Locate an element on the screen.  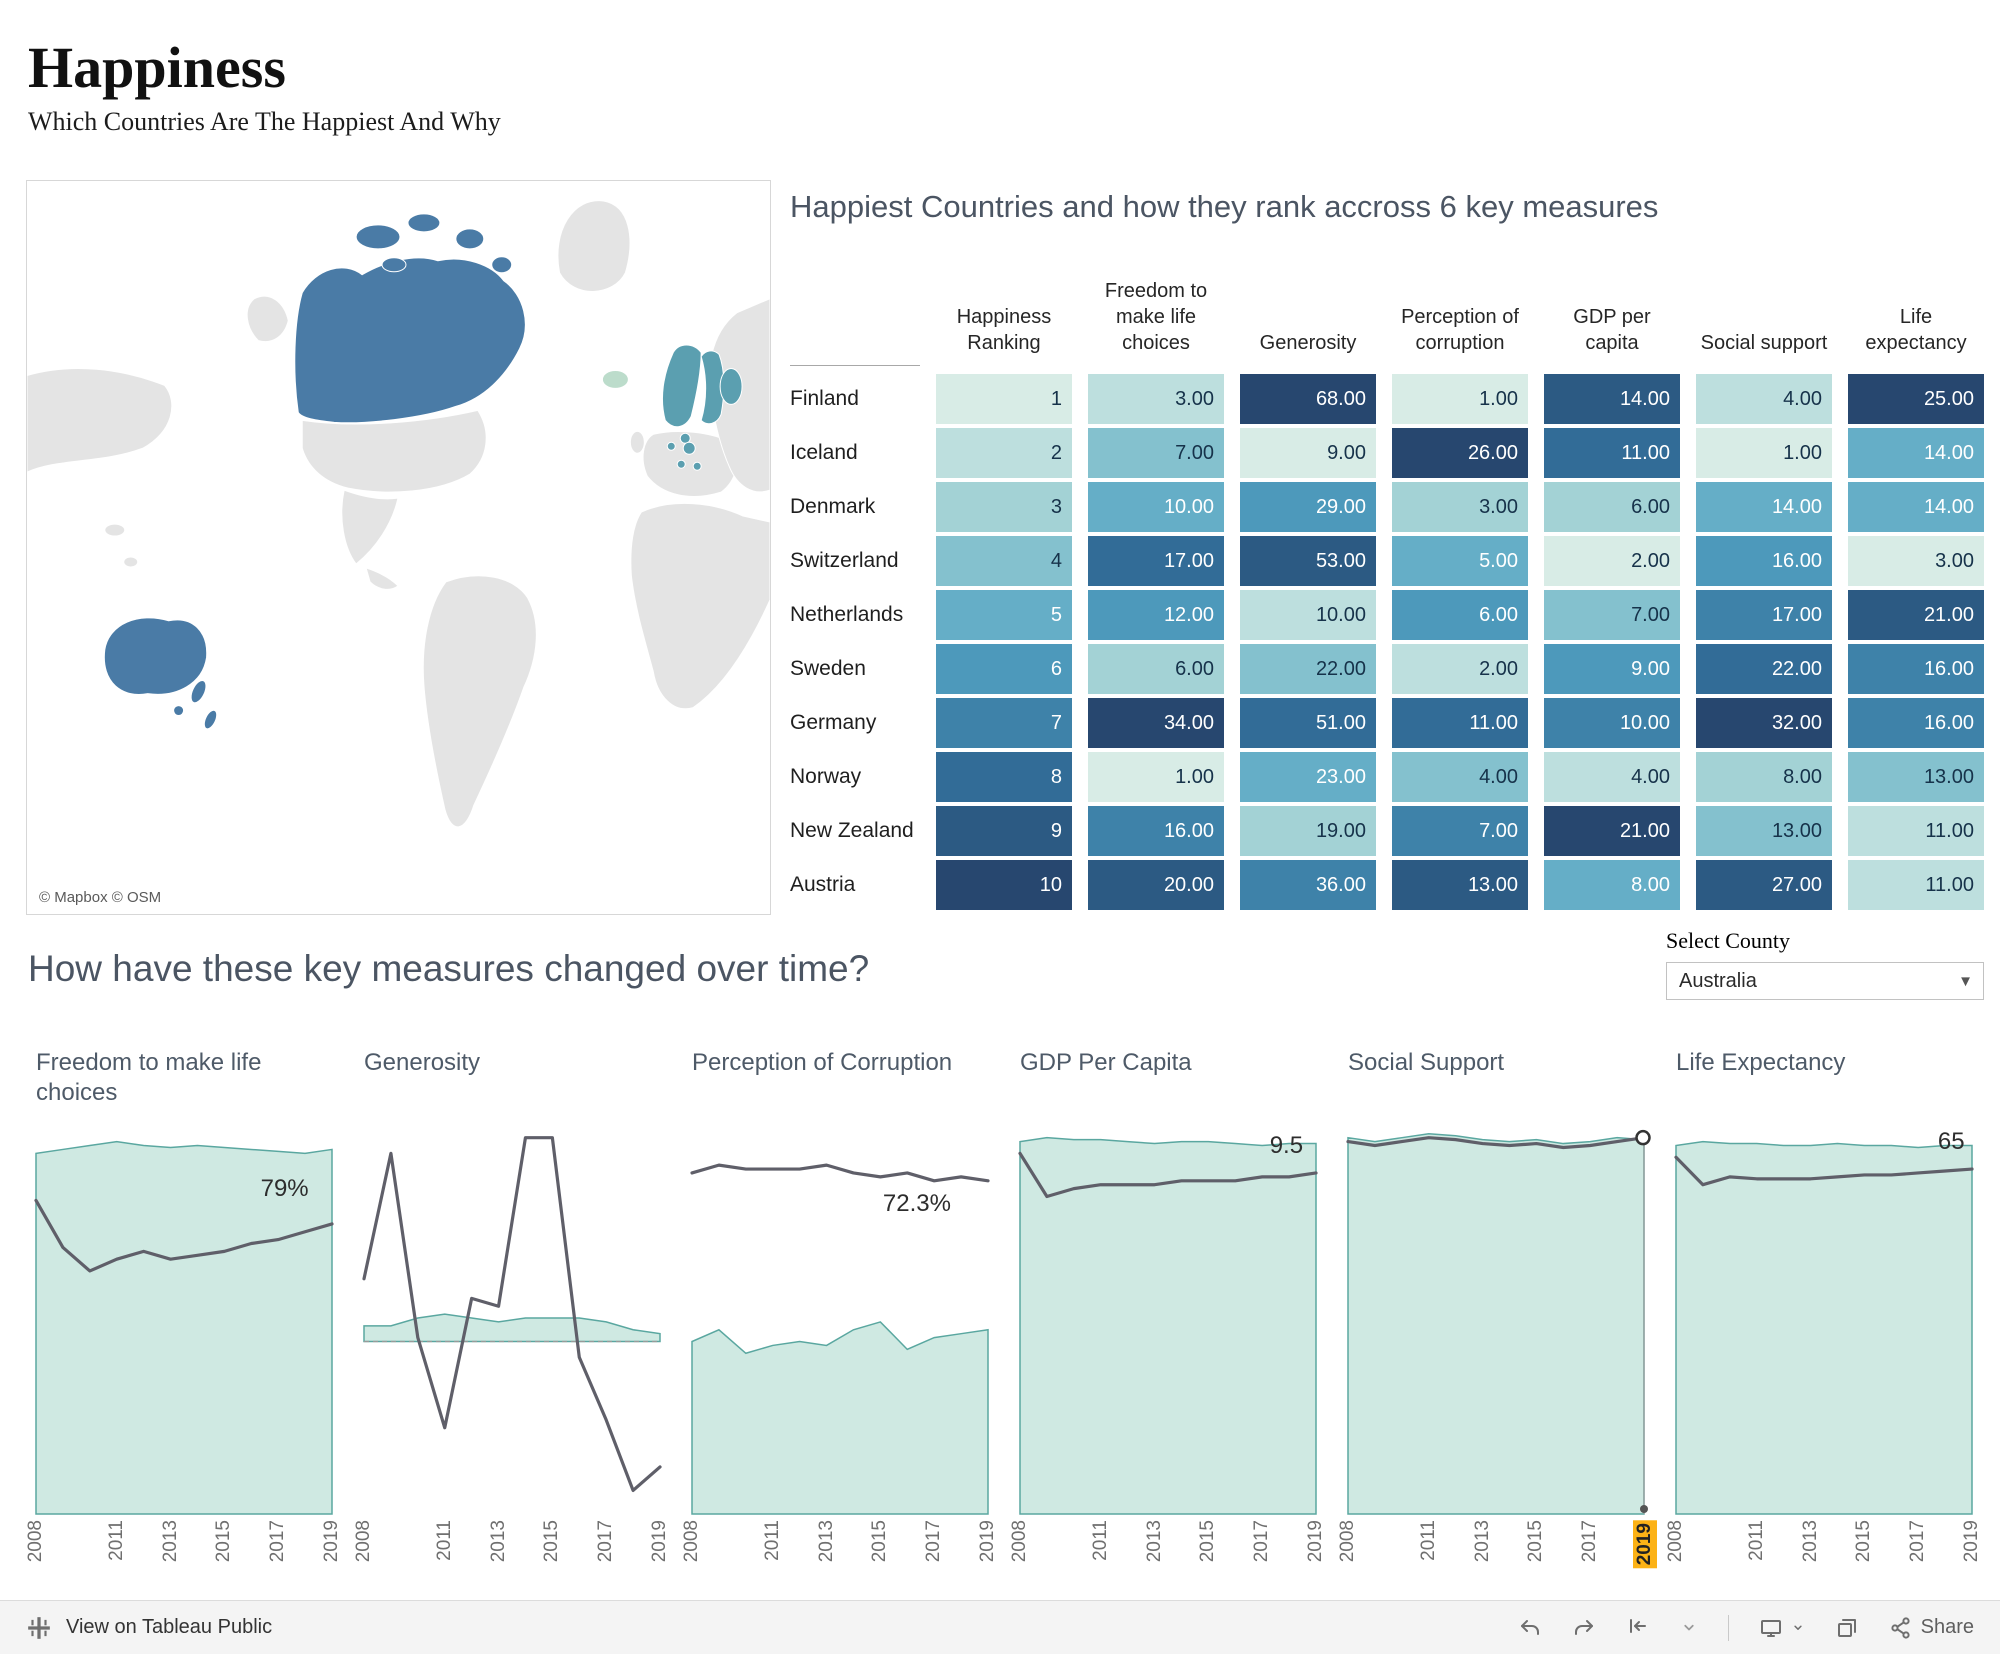
map-region-africa is located at coordinates (700, 606).